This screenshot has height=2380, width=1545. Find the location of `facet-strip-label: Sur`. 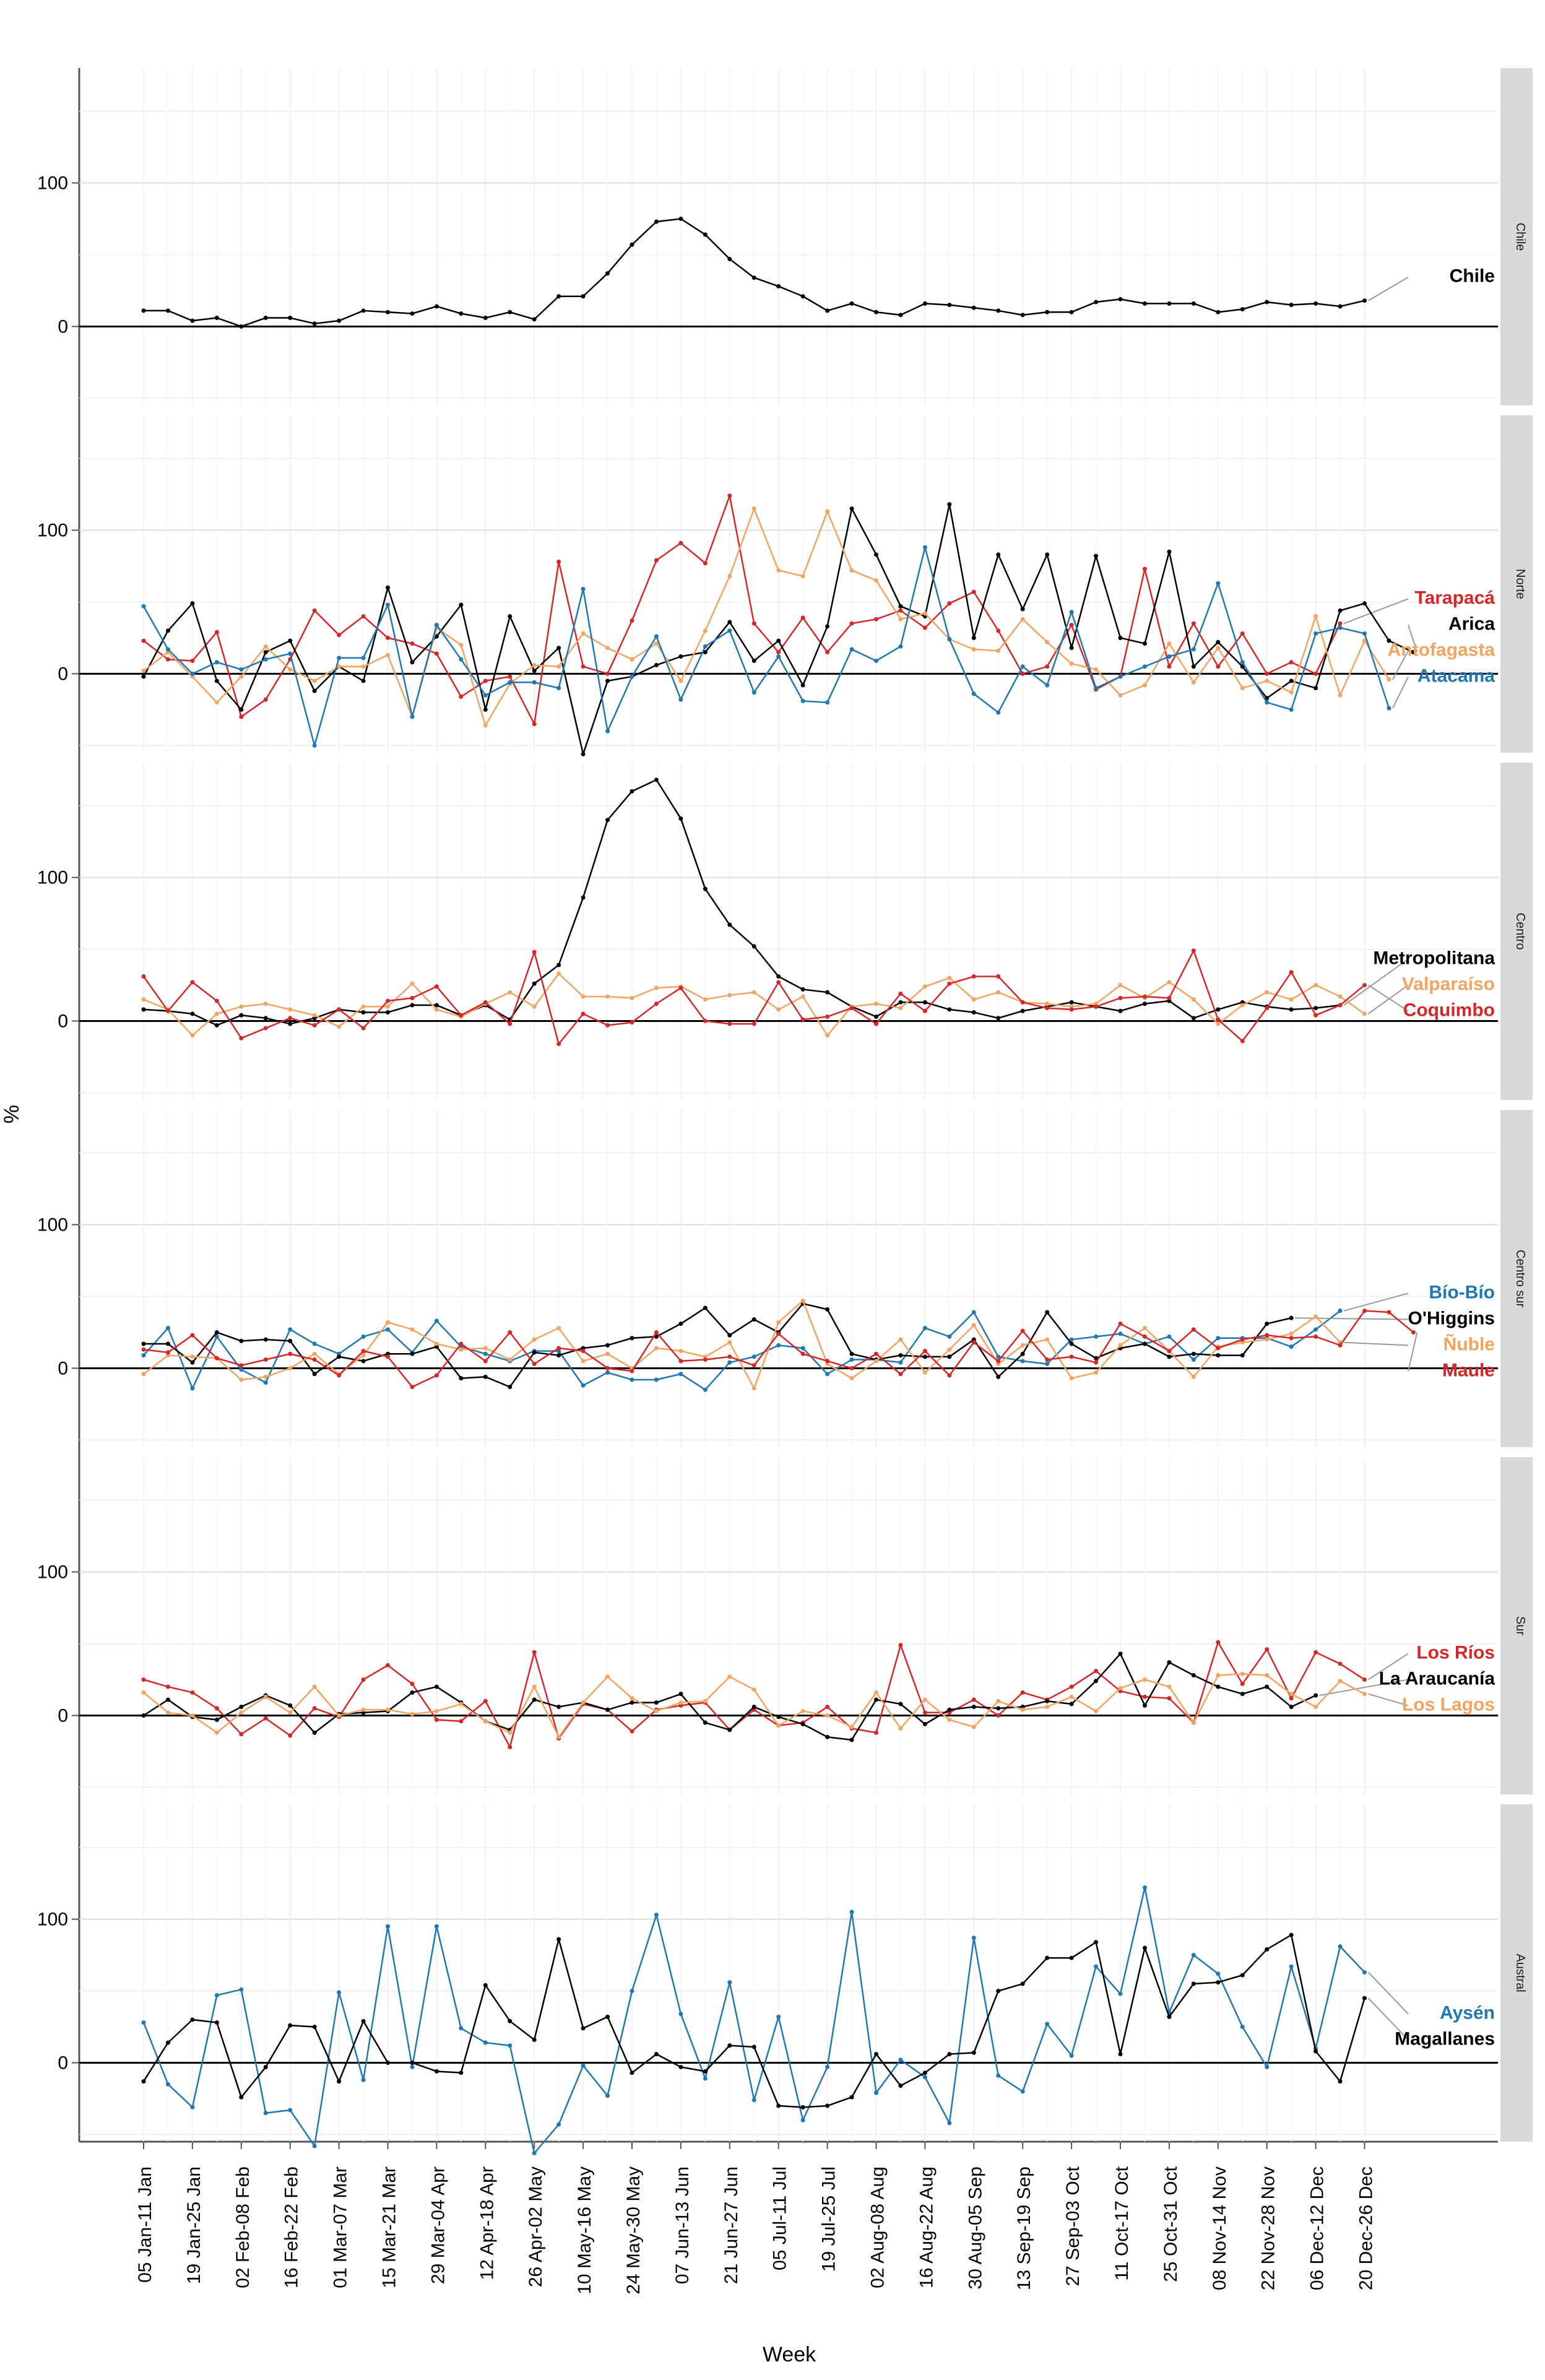

facet-strip-label: Sur is located at coordinates (1520, 1626).